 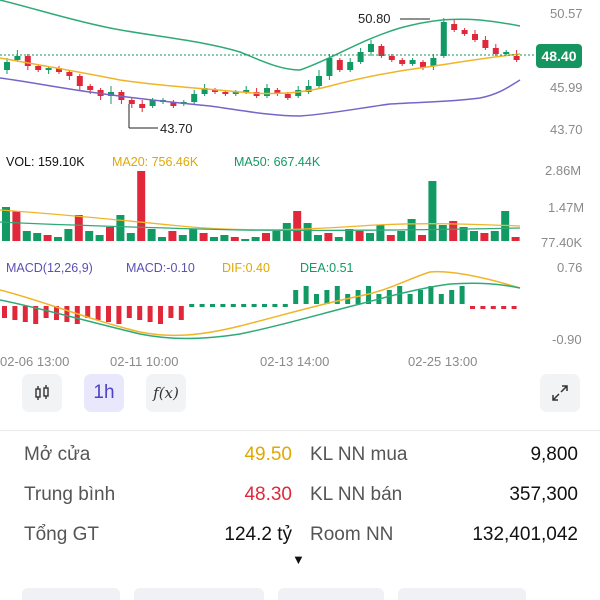 I want to click on interval-button: 1h, so click(x=104, y=393).